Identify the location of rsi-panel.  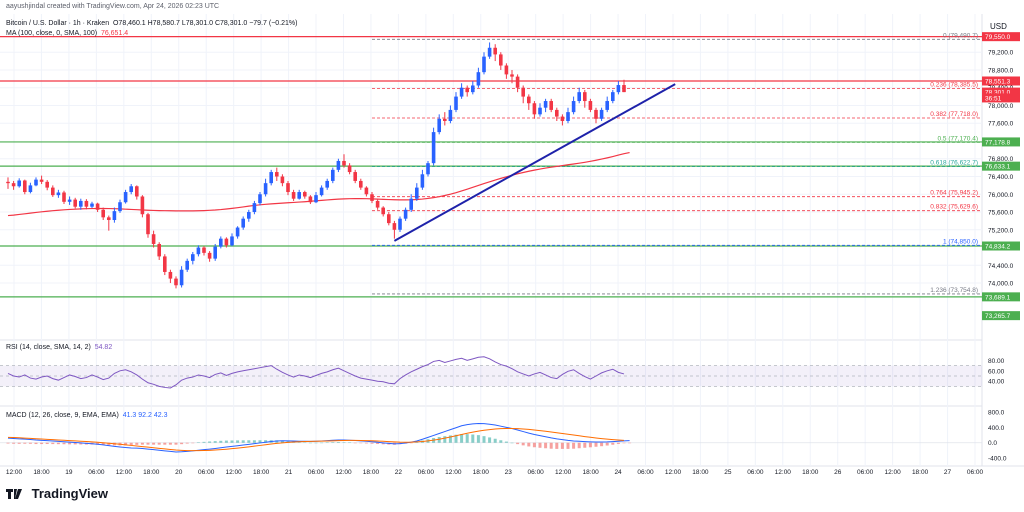
(491, 372).